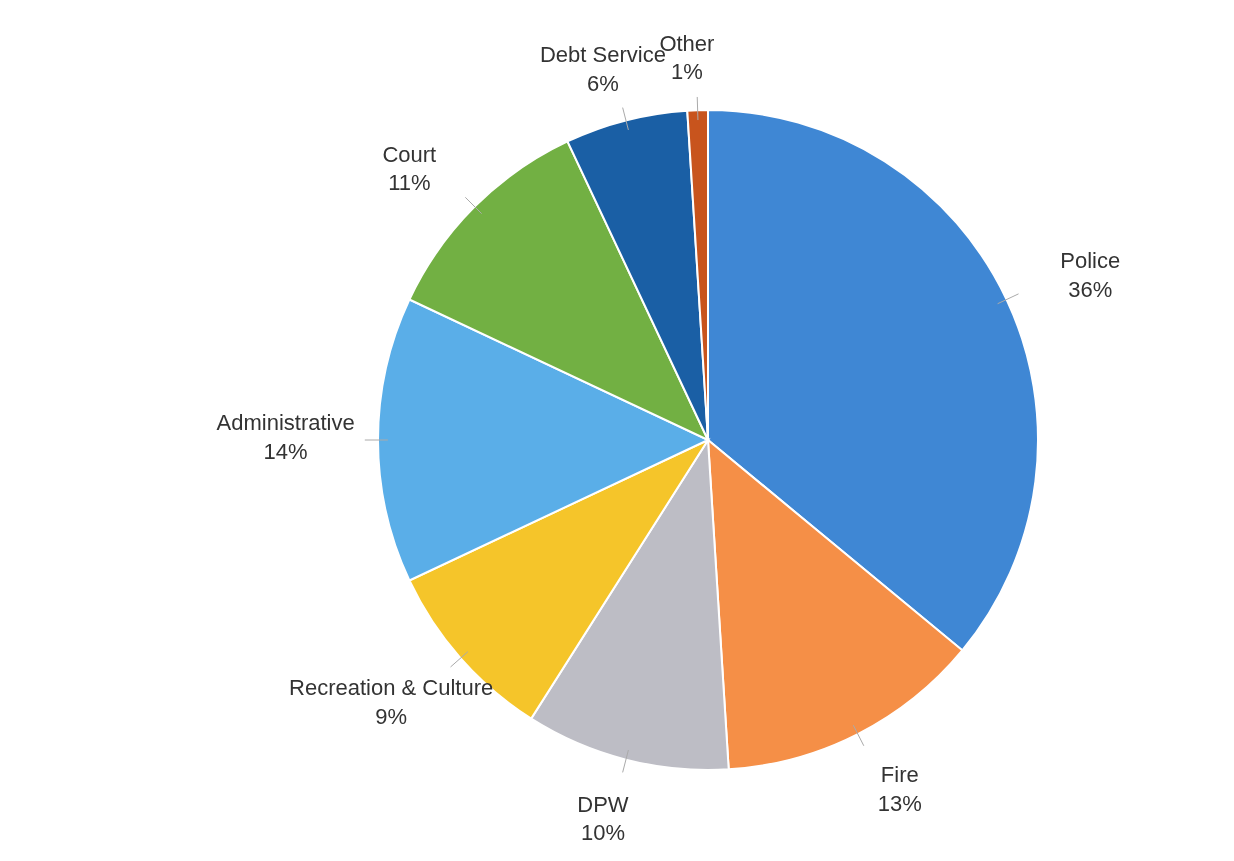 Image resolution: width=1234 pixels, height=861 pixels. I want to click on data-label: 14%, so click(285, 451).